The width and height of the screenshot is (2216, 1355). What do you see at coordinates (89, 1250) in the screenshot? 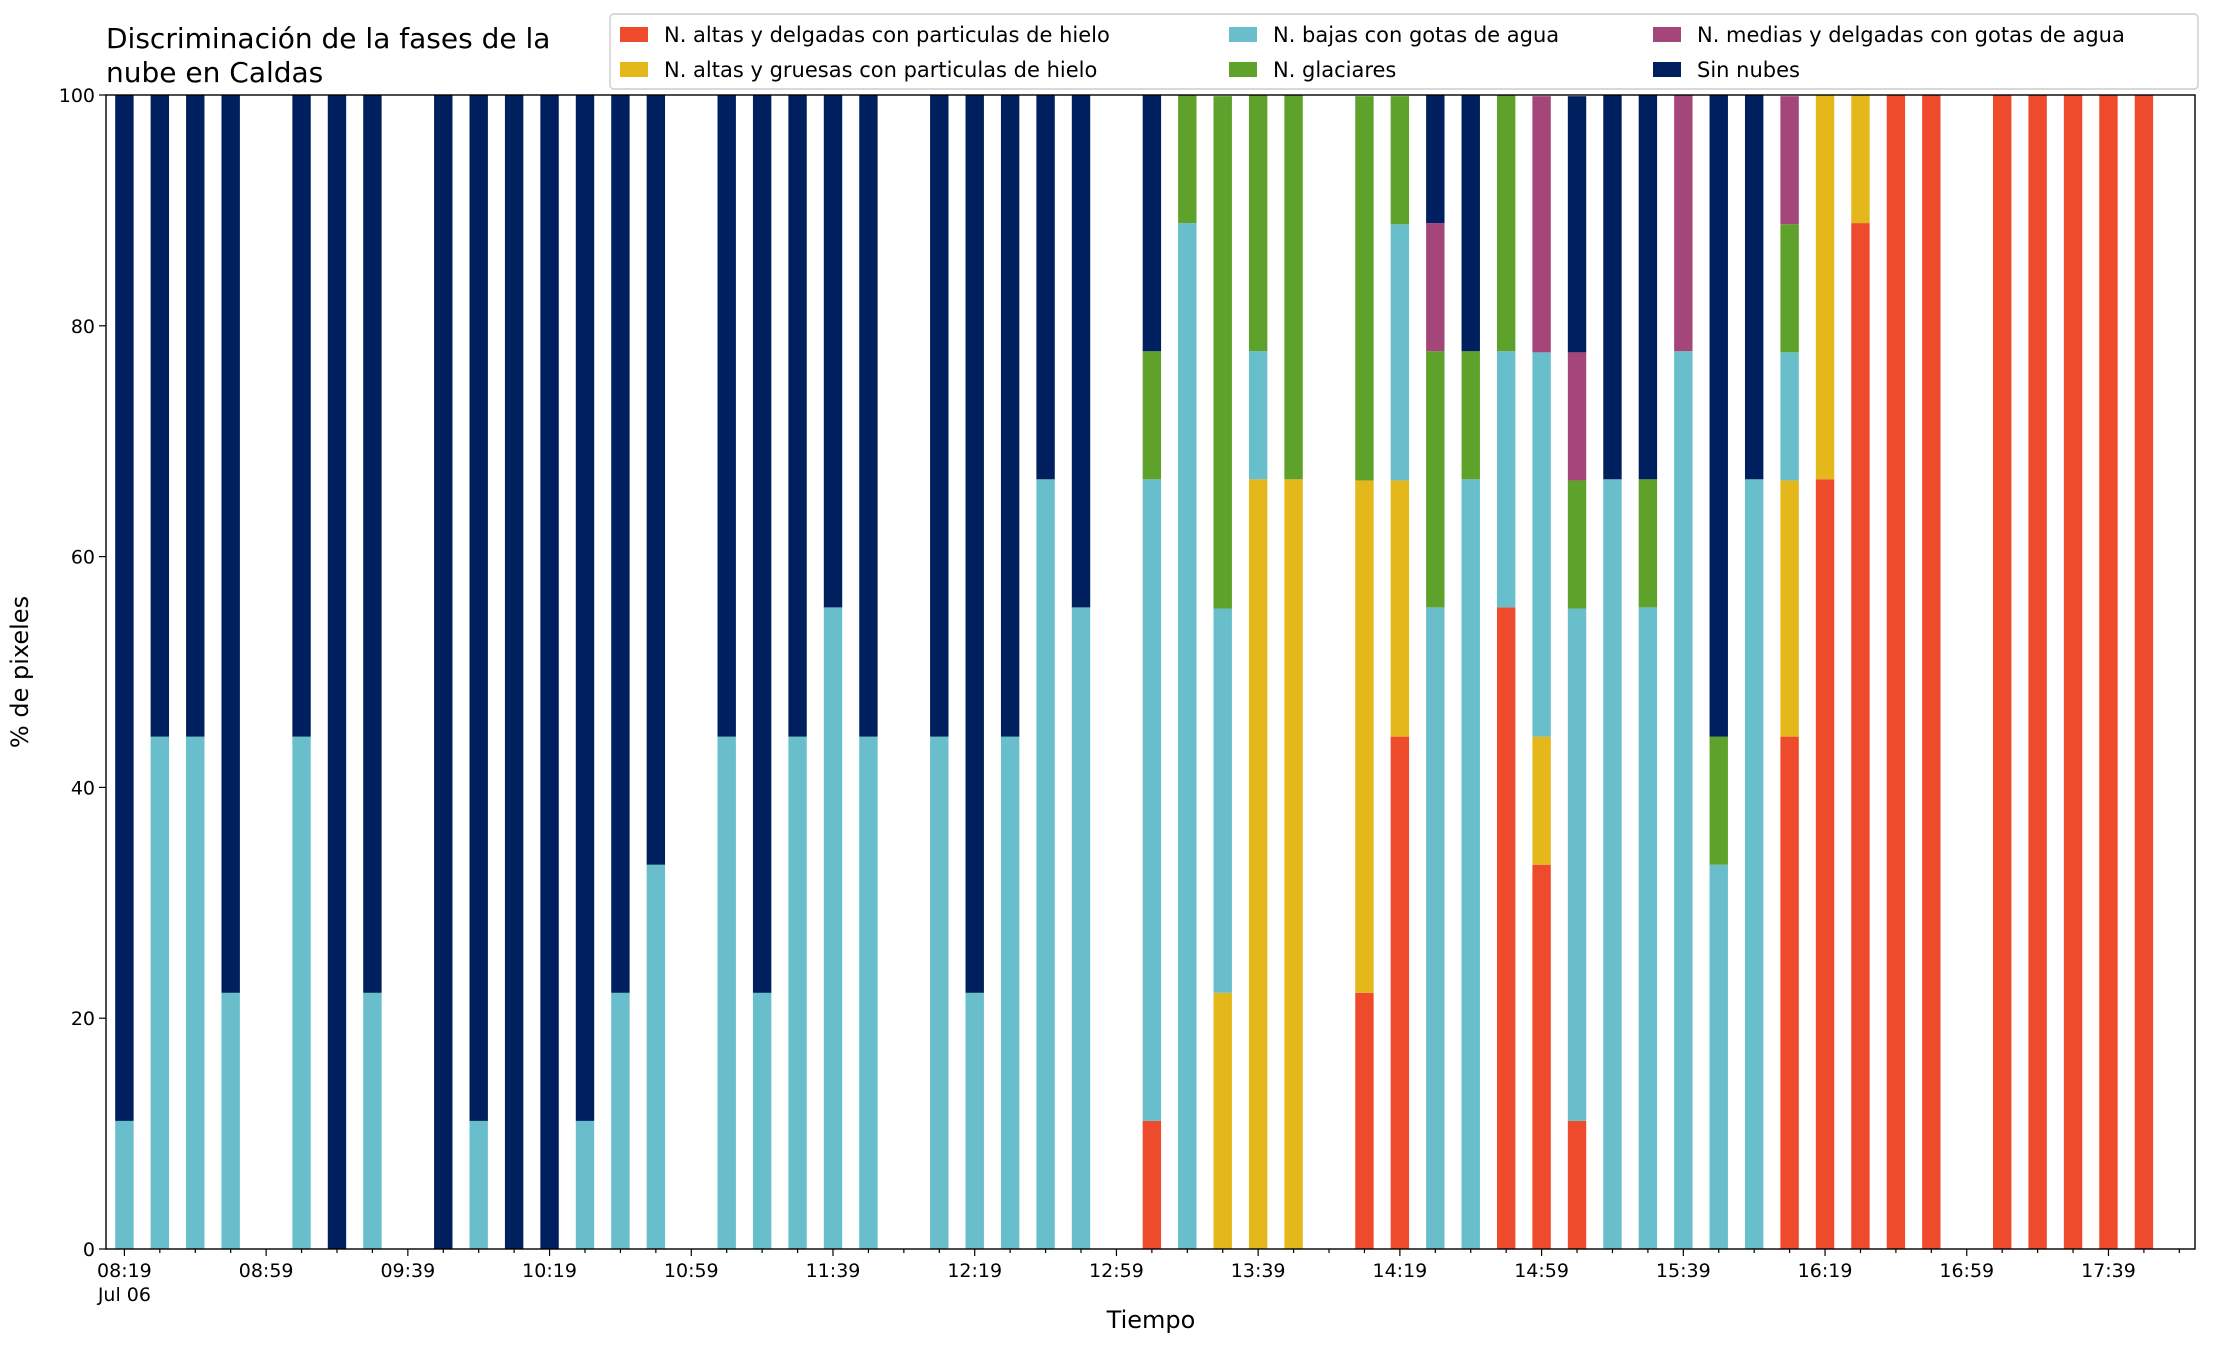
I see `y-tick-label: 0` at bounding box center [89, 1250].